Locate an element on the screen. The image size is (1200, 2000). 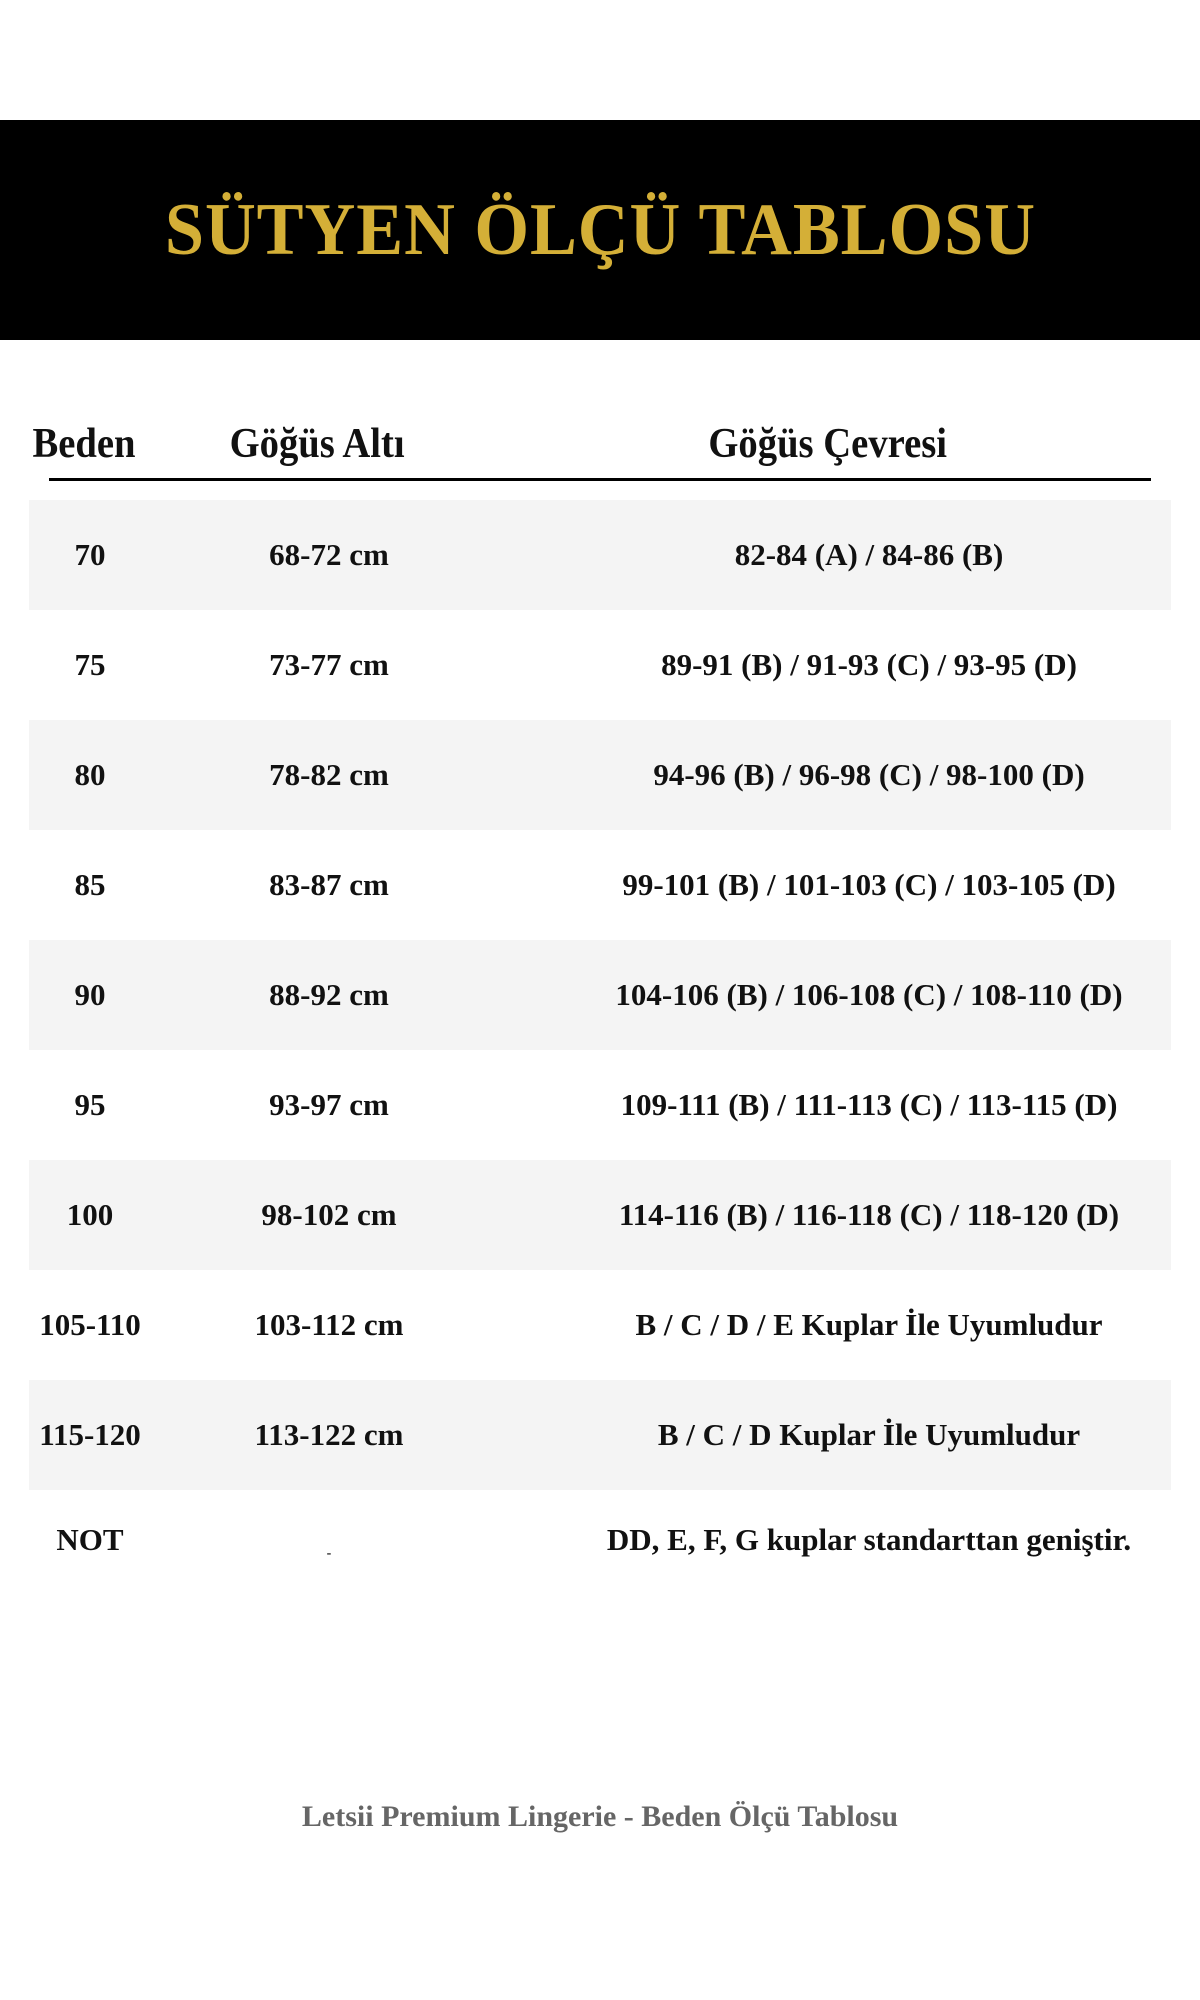
underbust-cell: 83-87 cm is located at coordinates (329, 884).